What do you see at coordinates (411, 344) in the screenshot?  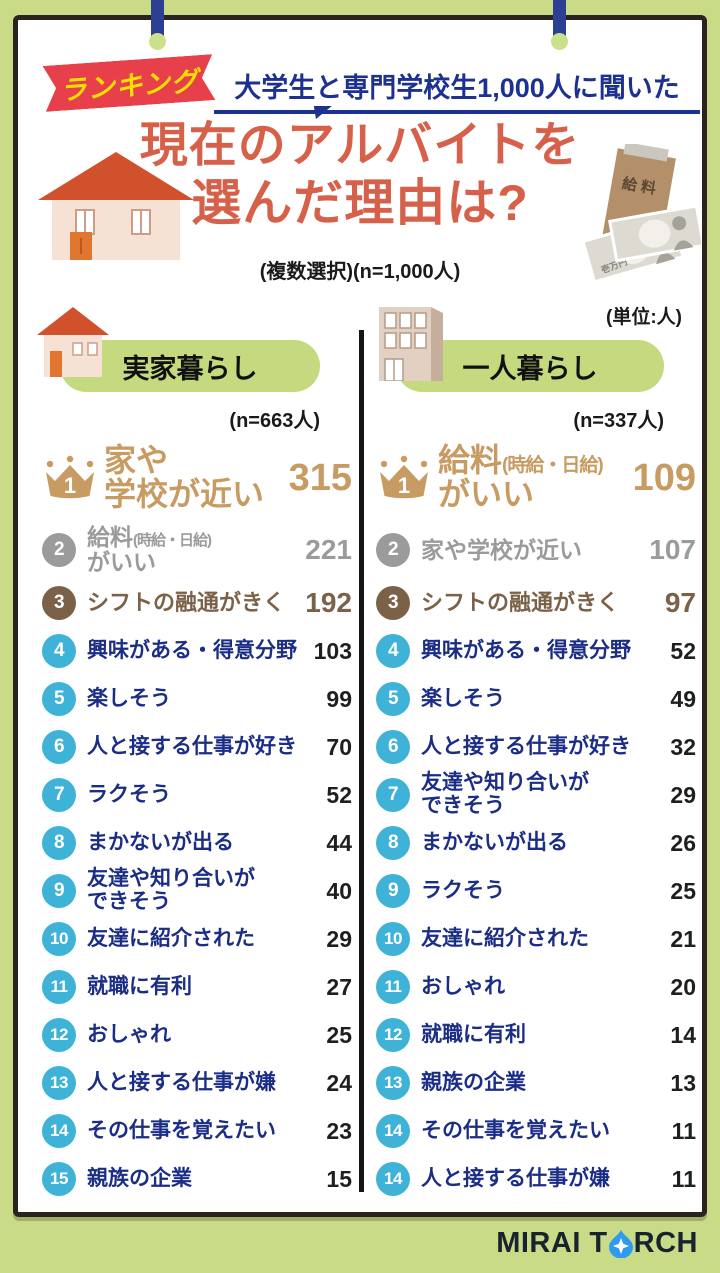 I see `apartment-building-icon` at bounding box center [411, 344].